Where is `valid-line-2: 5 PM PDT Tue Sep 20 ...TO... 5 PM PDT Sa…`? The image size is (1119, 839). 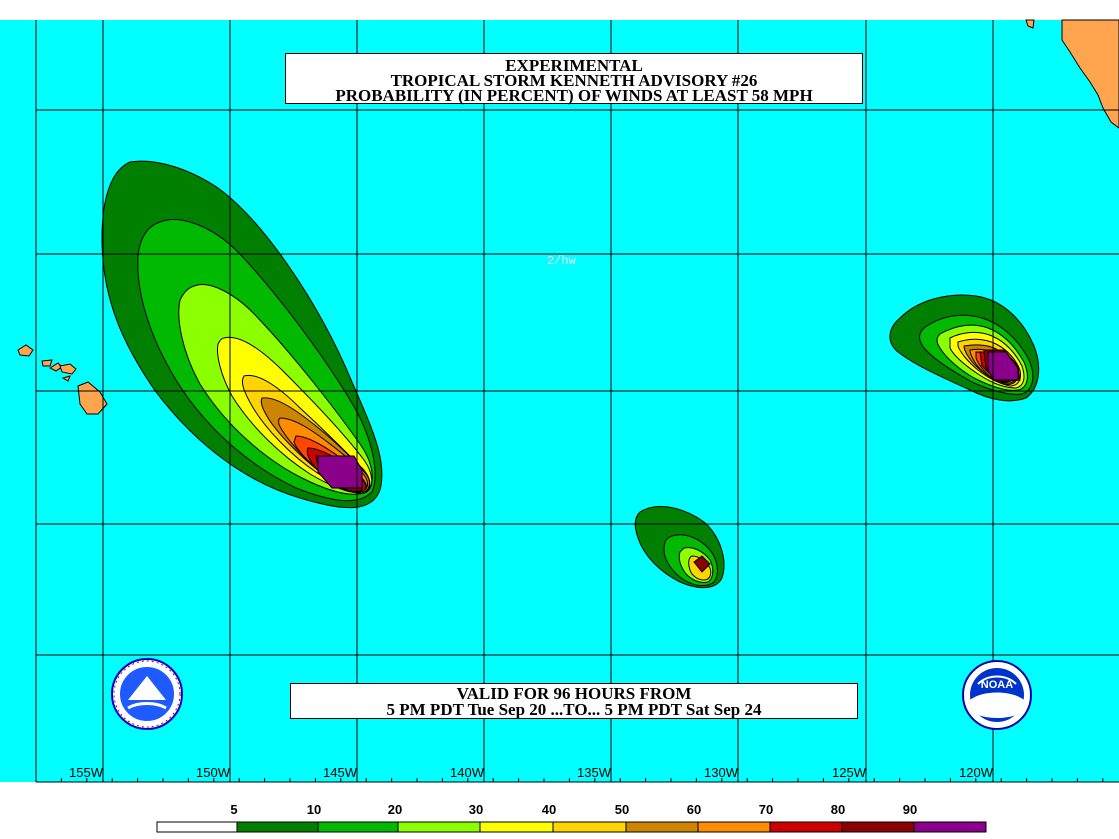 valid-line-2: 5 PM PDT Tue Sep 20 ...TO... 5 PM PDT Sa… is located at coordinates (574, 709).